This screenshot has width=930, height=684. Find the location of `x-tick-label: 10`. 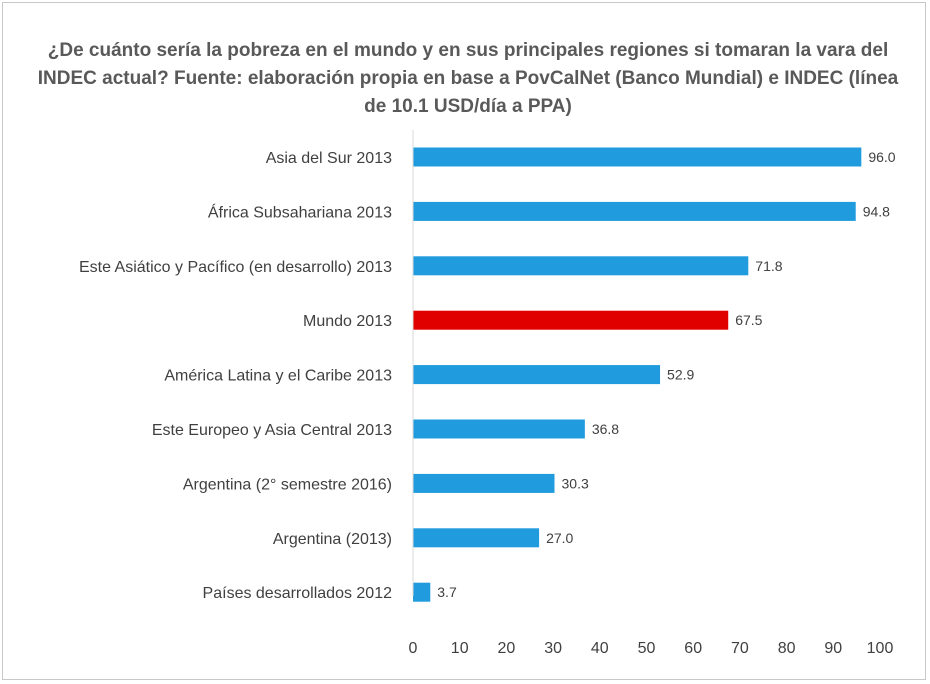

x-tick-label: 10 is located at coordinates (460, 648).